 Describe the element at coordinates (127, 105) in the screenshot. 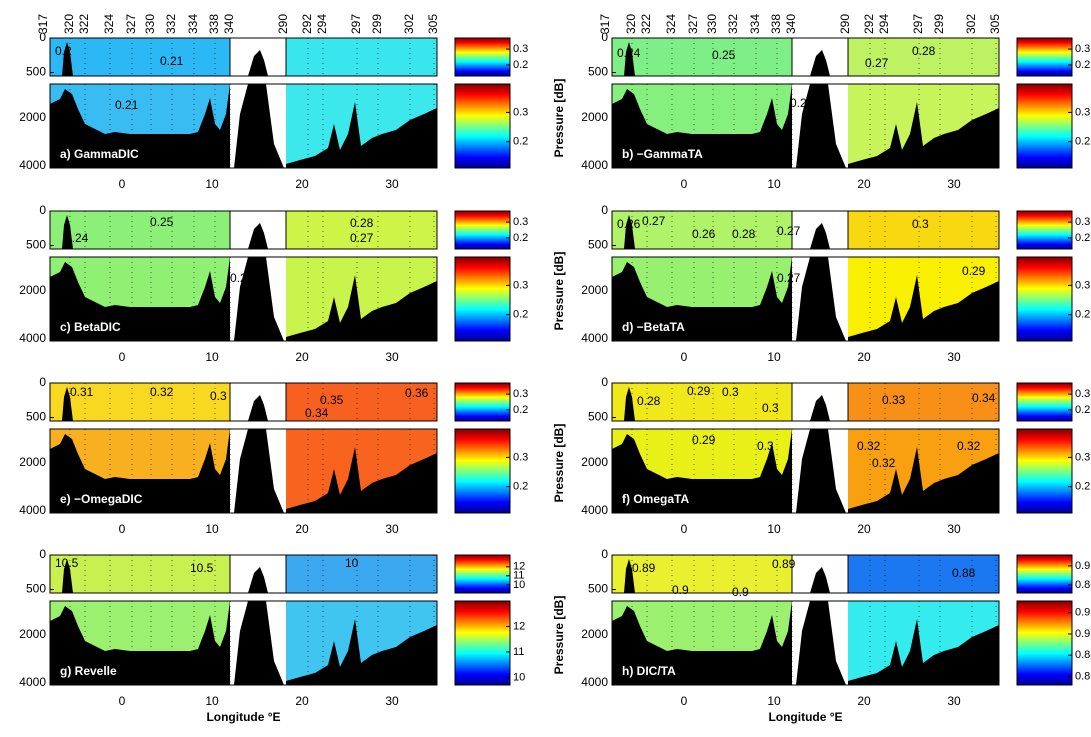

I see `contour-label: 0.21` at that location.